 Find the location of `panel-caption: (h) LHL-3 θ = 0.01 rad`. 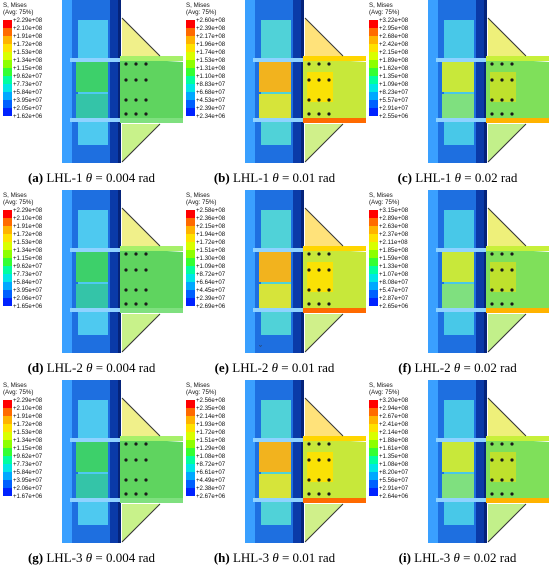

panel-caption: (h) LHL-3 θ = 0.01 rad is located at coordinates (274, 558).